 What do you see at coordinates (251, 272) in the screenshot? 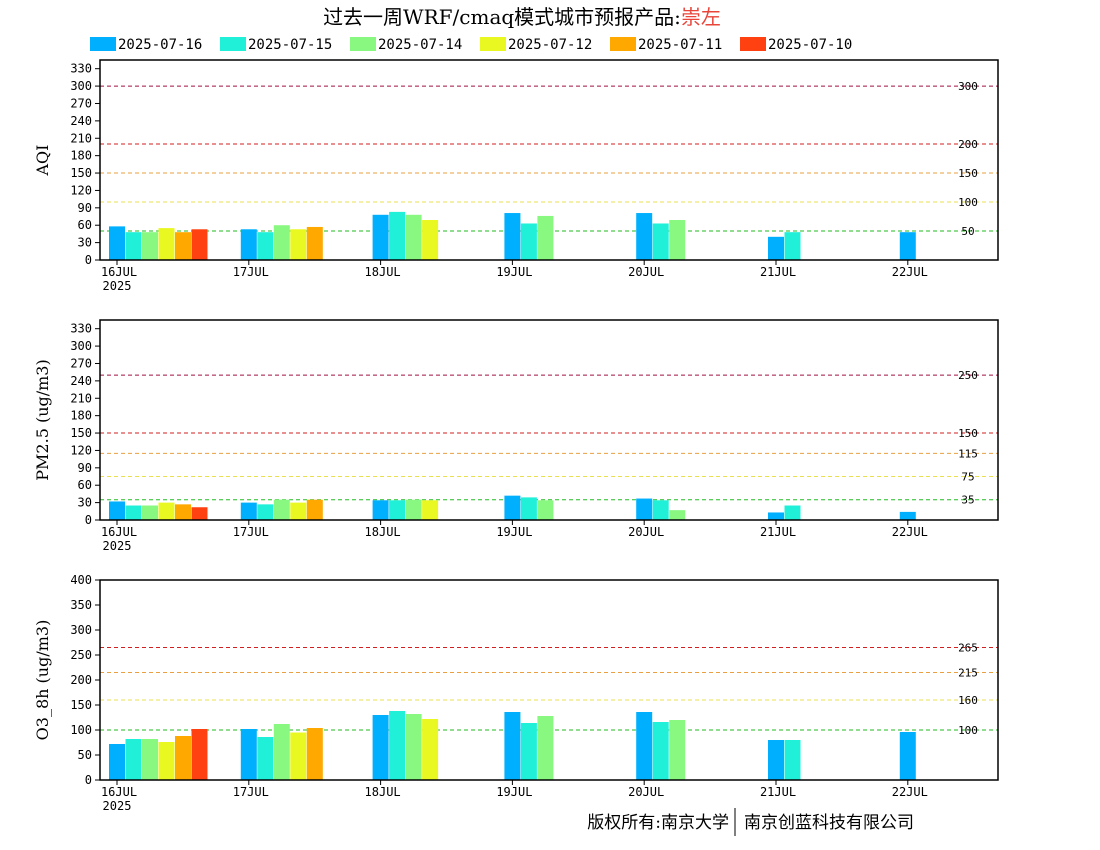
I see `x-tick-label: 17JUL` at bounding box center [251, 272].